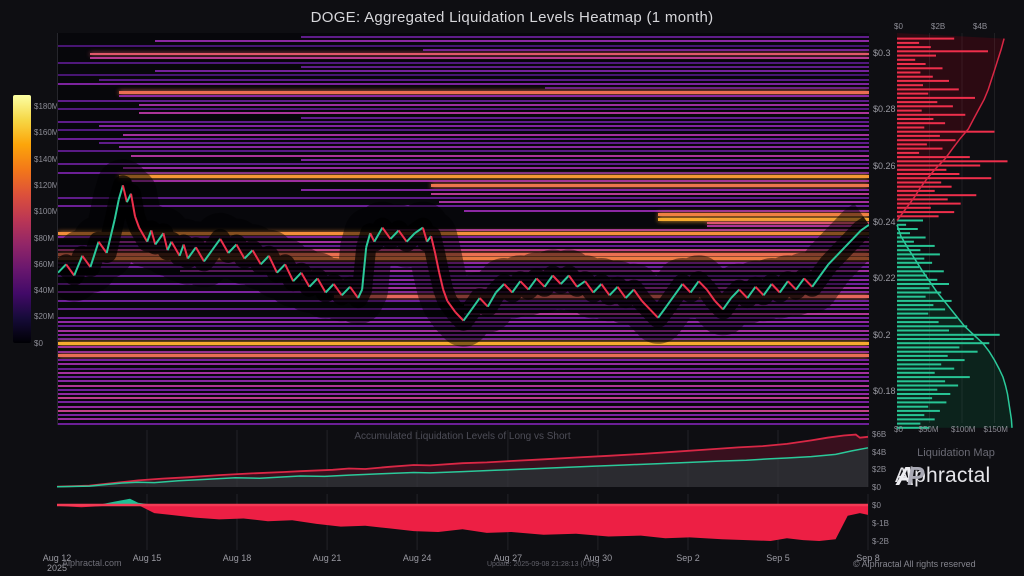  I want to click on date-tick: Sep 5, so click(778, 558).